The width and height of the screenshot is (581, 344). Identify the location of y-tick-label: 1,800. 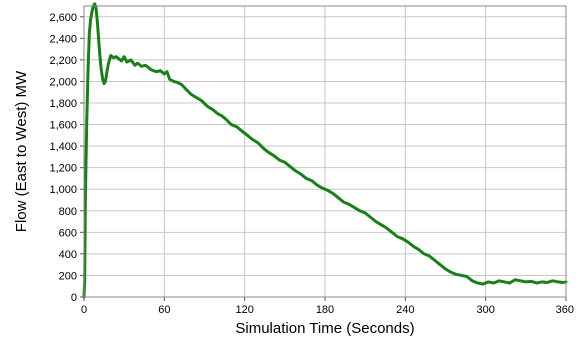
(63, 104).